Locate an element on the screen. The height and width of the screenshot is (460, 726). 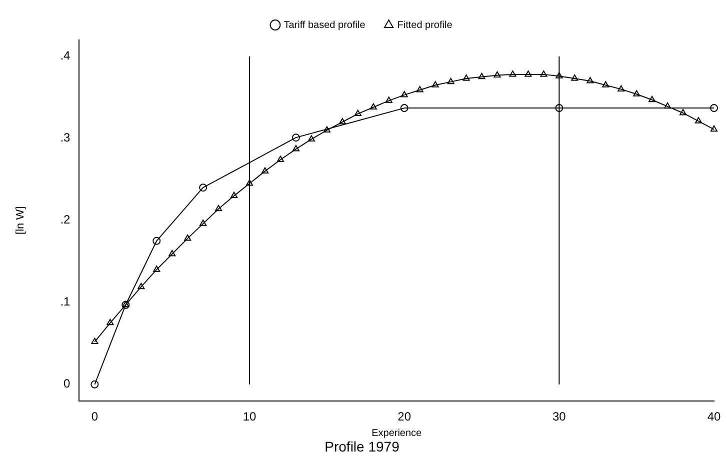
y-tick-label: .4 is located at coordinates (65, 55).